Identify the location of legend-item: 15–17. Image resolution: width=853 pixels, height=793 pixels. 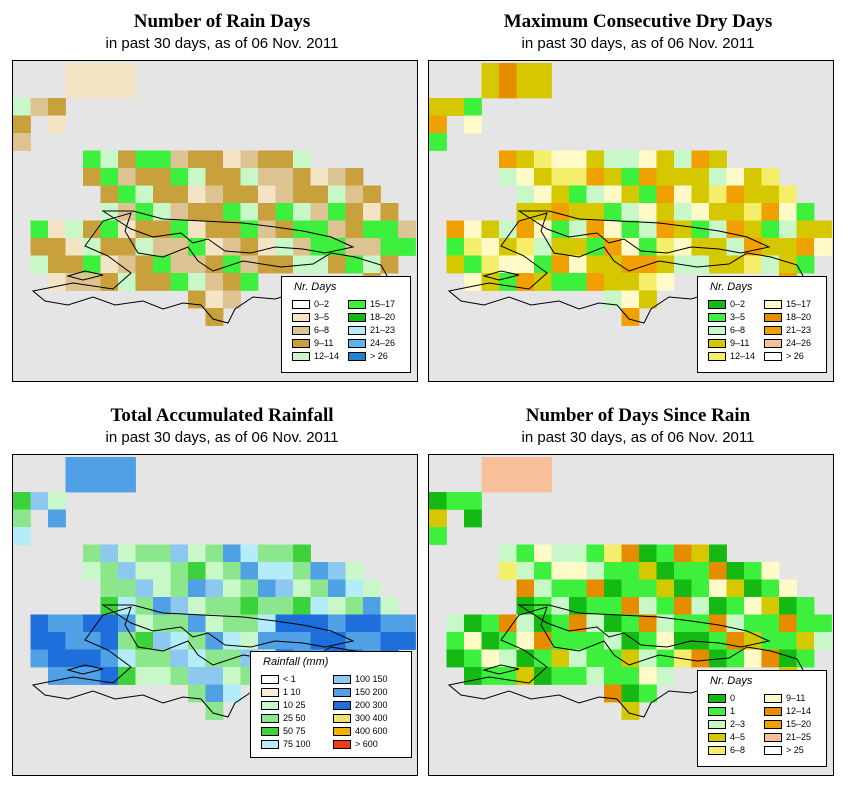
(371, 304).